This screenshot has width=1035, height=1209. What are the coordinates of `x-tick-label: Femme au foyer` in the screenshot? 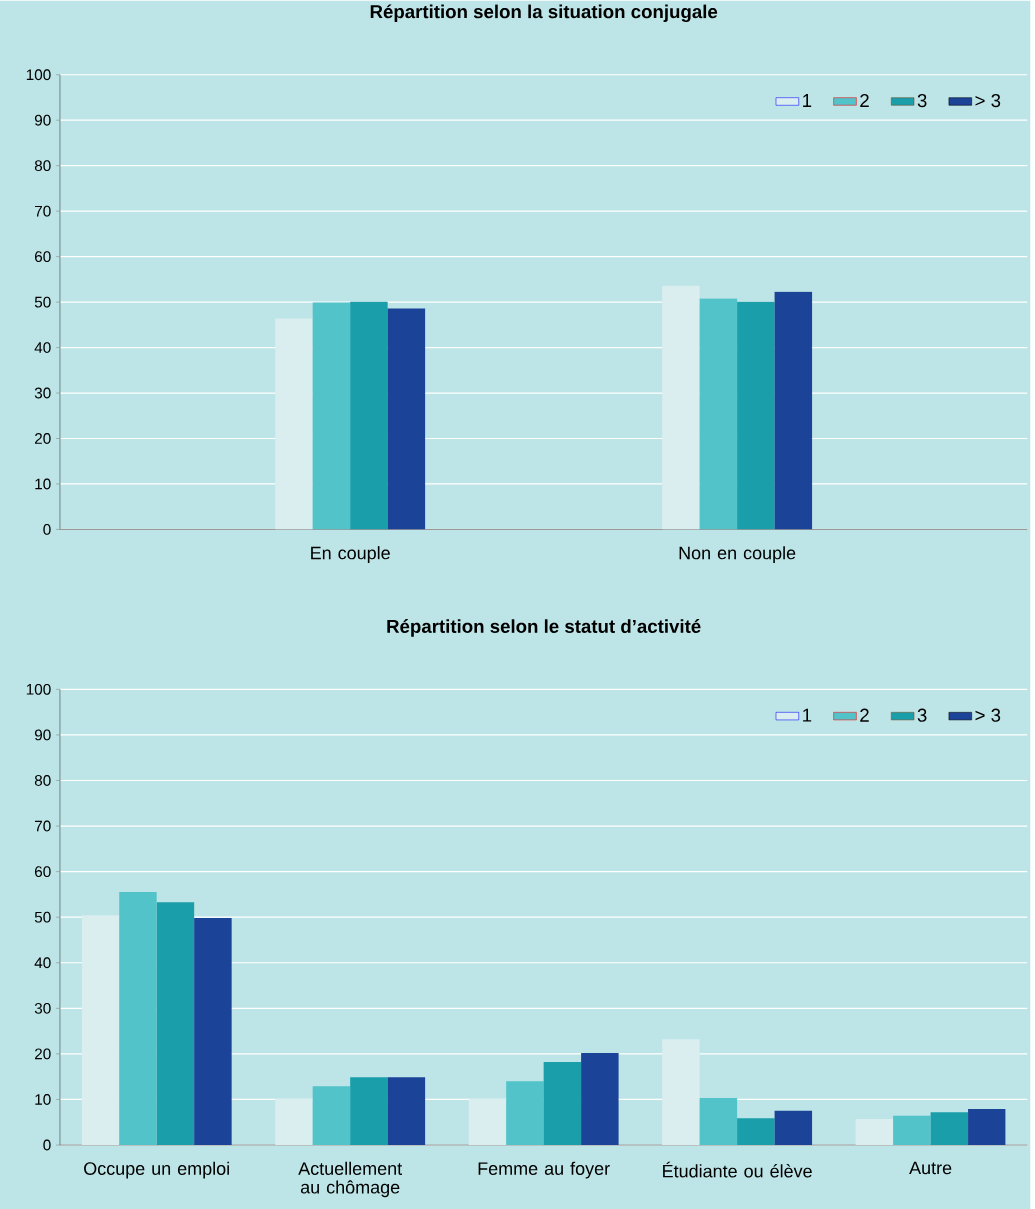 It's located at (544, 1170).